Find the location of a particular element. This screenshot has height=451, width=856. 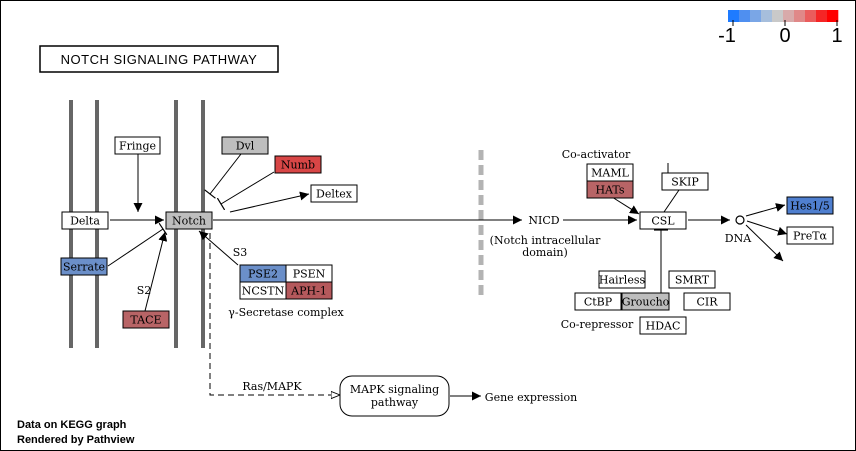

node-pse2: PSE2 is located at coordinates (263, 273).